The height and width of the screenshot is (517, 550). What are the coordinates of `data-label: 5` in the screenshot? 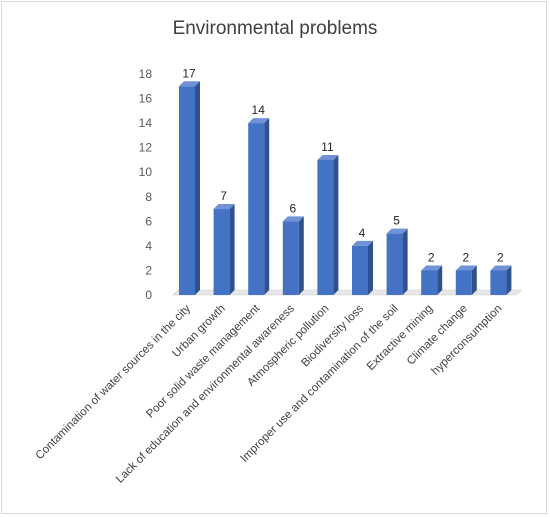 It's located at (396, 221).